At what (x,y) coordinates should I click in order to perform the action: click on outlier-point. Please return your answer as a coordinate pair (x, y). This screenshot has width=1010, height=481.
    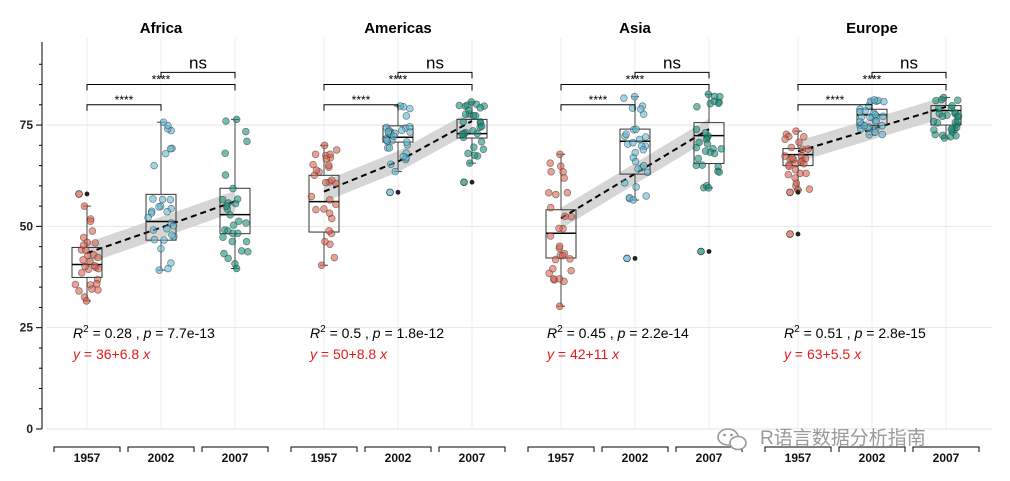
    Looking at the image, I should click on (472, 182).